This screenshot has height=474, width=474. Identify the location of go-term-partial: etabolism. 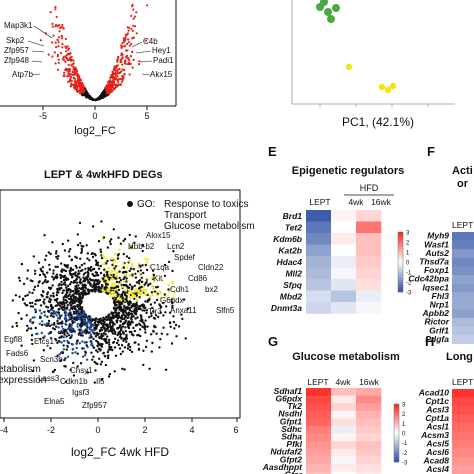
(20, 369).